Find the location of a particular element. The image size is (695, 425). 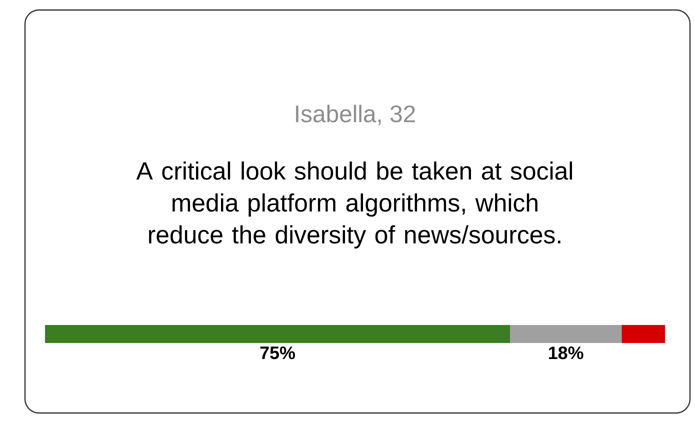

chart-title: Isabella, 32 is located at coordinates (355, 115).